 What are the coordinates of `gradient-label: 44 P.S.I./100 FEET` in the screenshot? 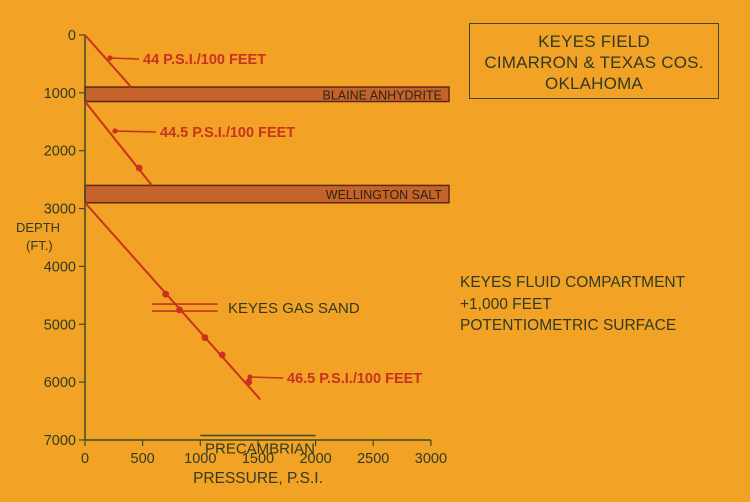 It's located at (204, 60).